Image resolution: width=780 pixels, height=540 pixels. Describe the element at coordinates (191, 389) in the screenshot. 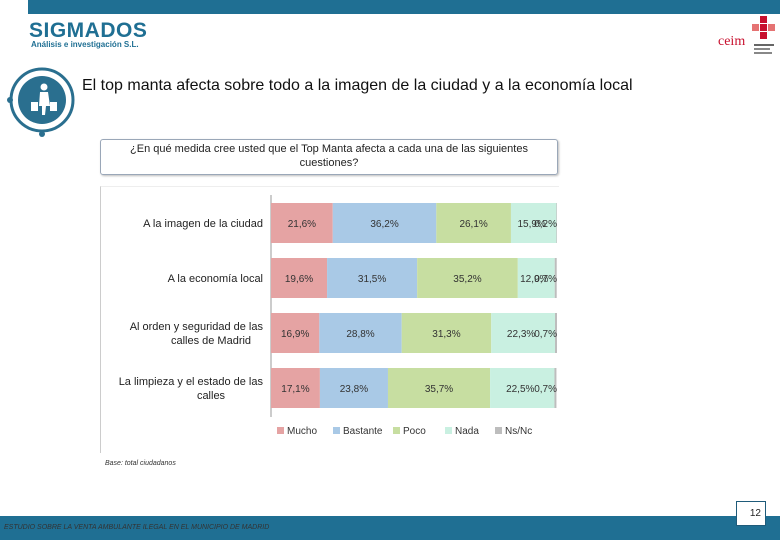

I see `category-label: La limpieza y el estado de las calles` at that location.